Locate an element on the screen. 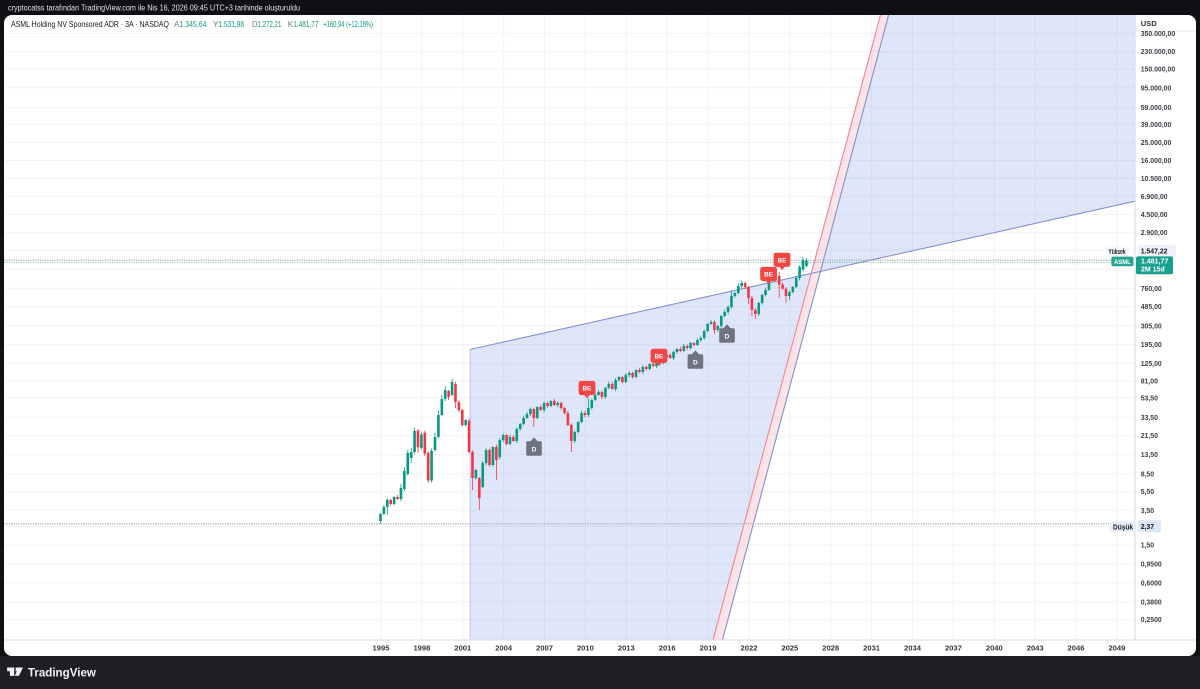  svg-text: 230.000,00 is located at coordinates (1158, 52).